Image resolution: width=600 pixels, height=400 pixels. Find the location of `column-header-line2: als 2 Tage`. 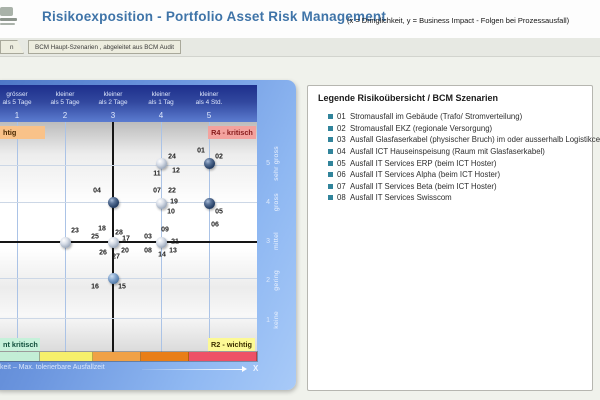

column-header-line2: als 2 Tage is located at coordinates (113, 103).